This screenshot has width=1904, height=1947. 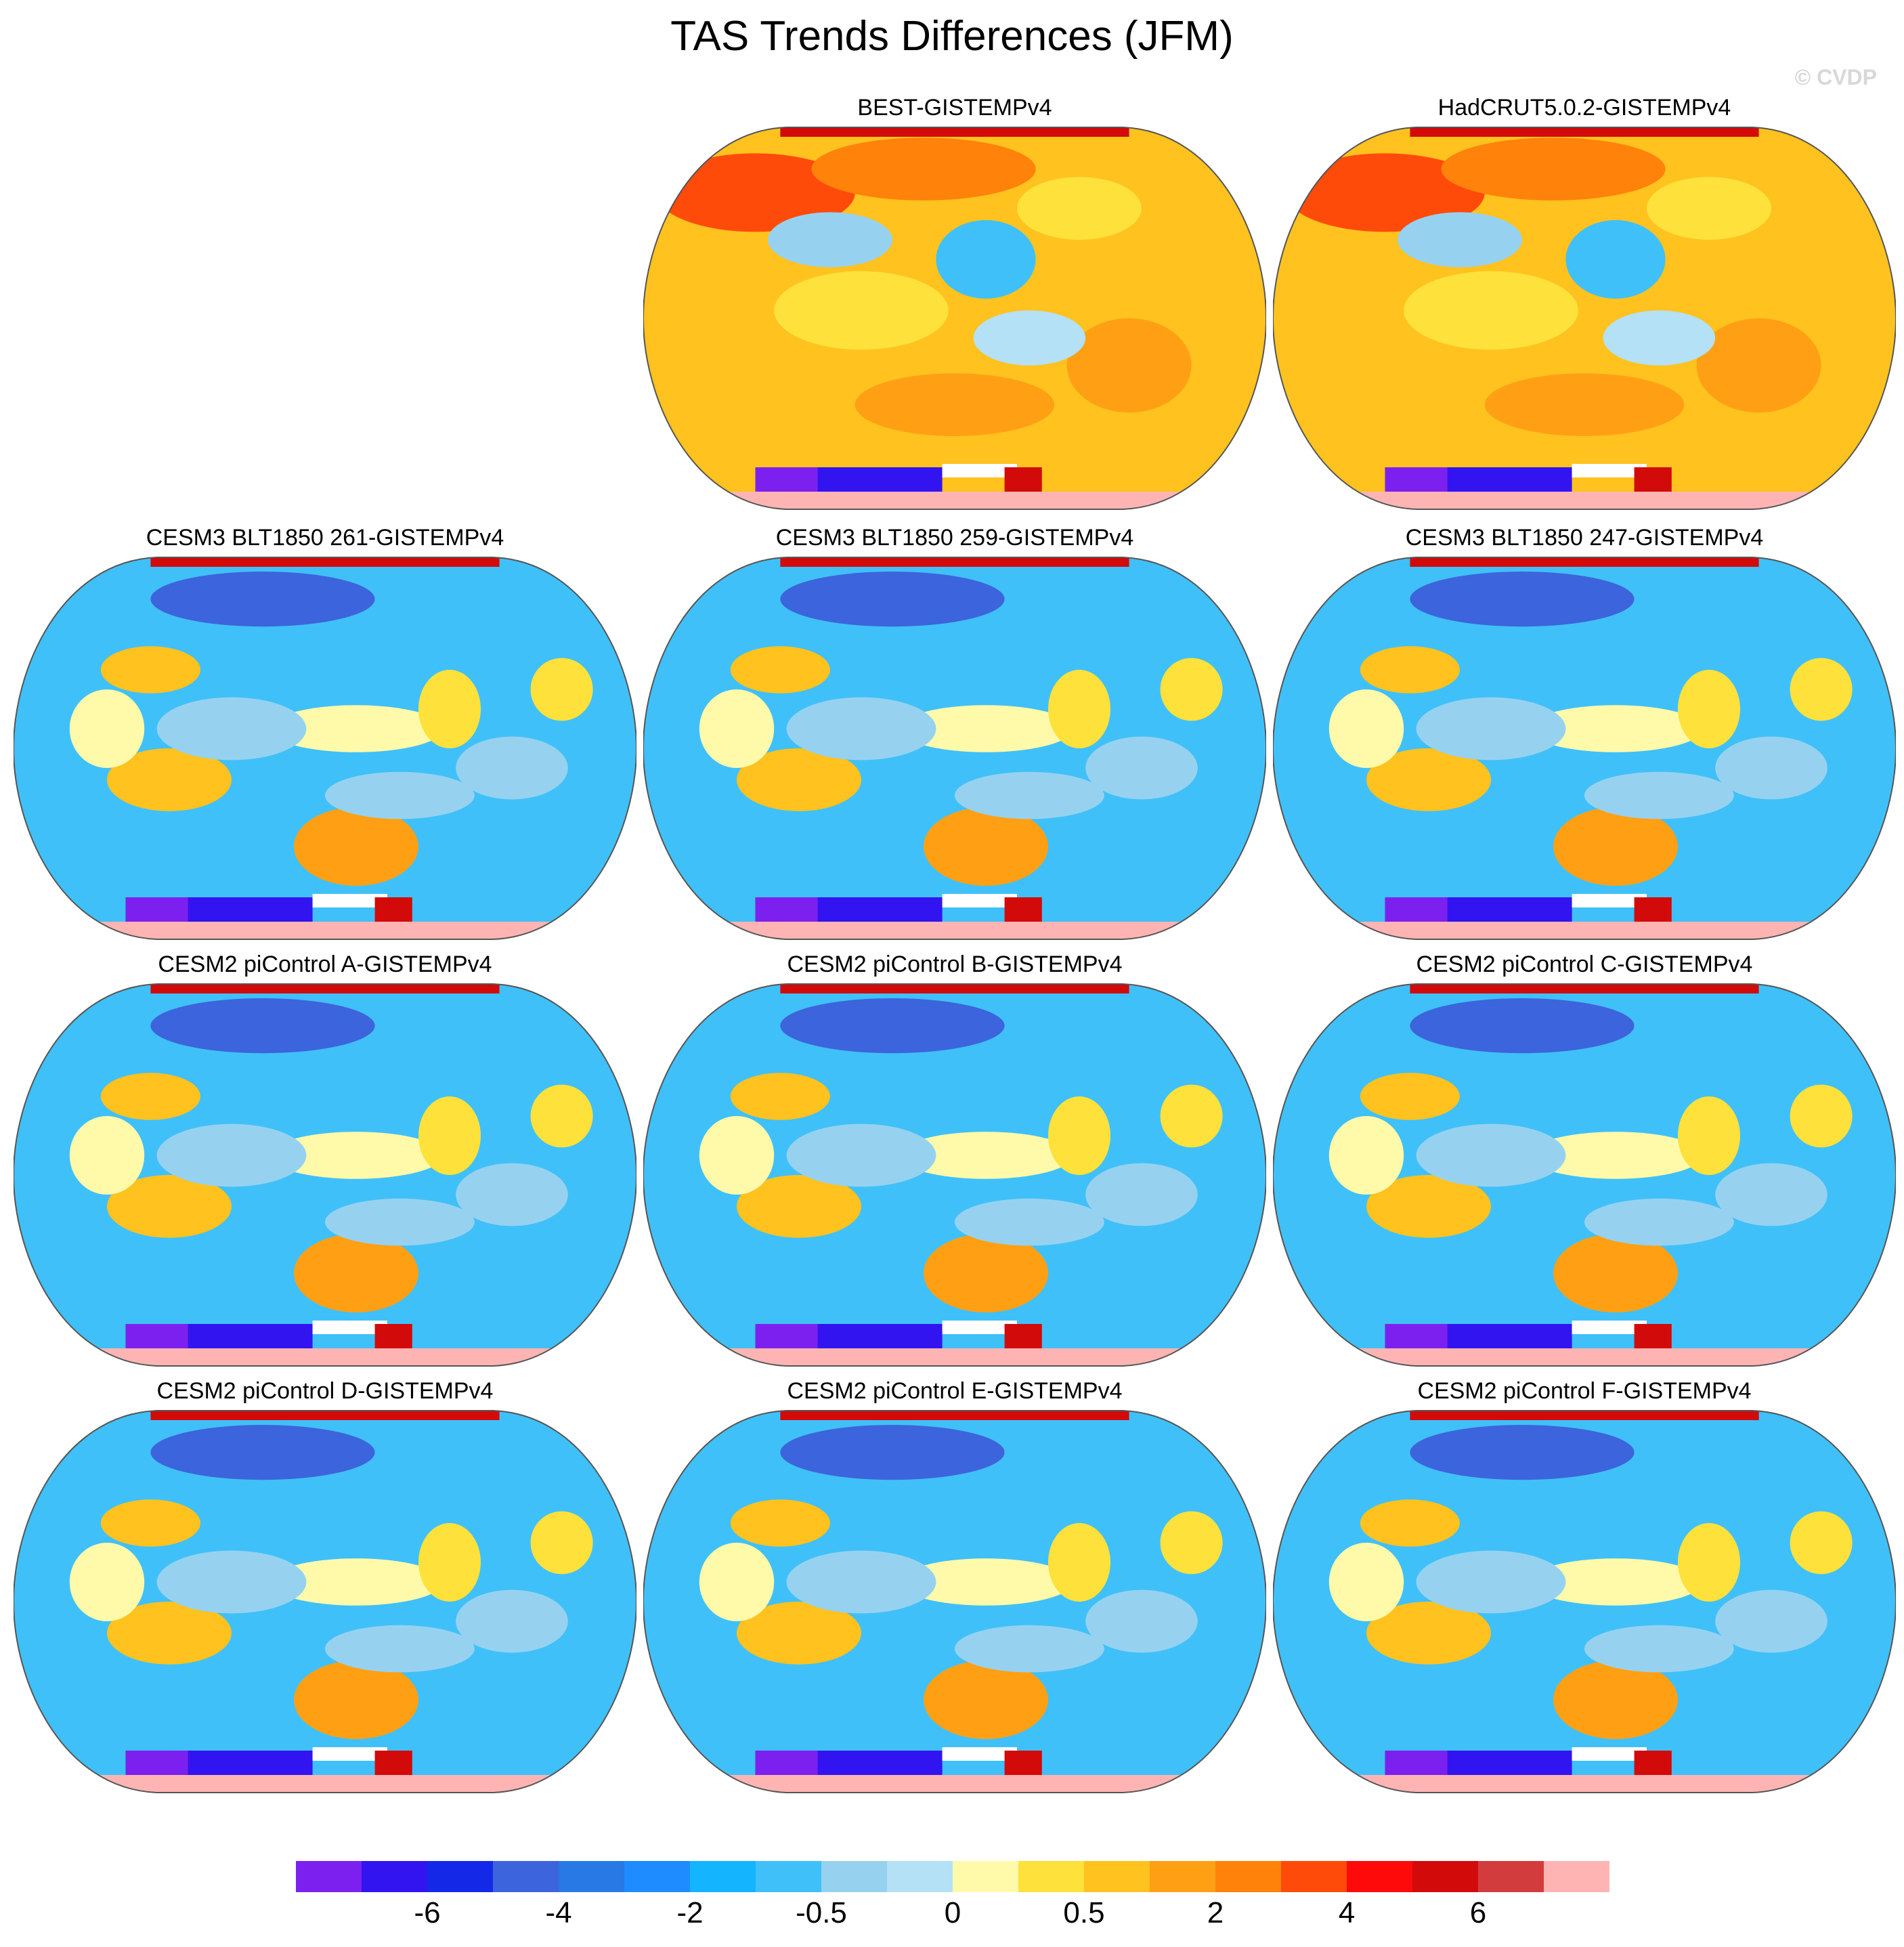 I want to click on colorbar-tick-label: 0, so click(x=953, y=1912).